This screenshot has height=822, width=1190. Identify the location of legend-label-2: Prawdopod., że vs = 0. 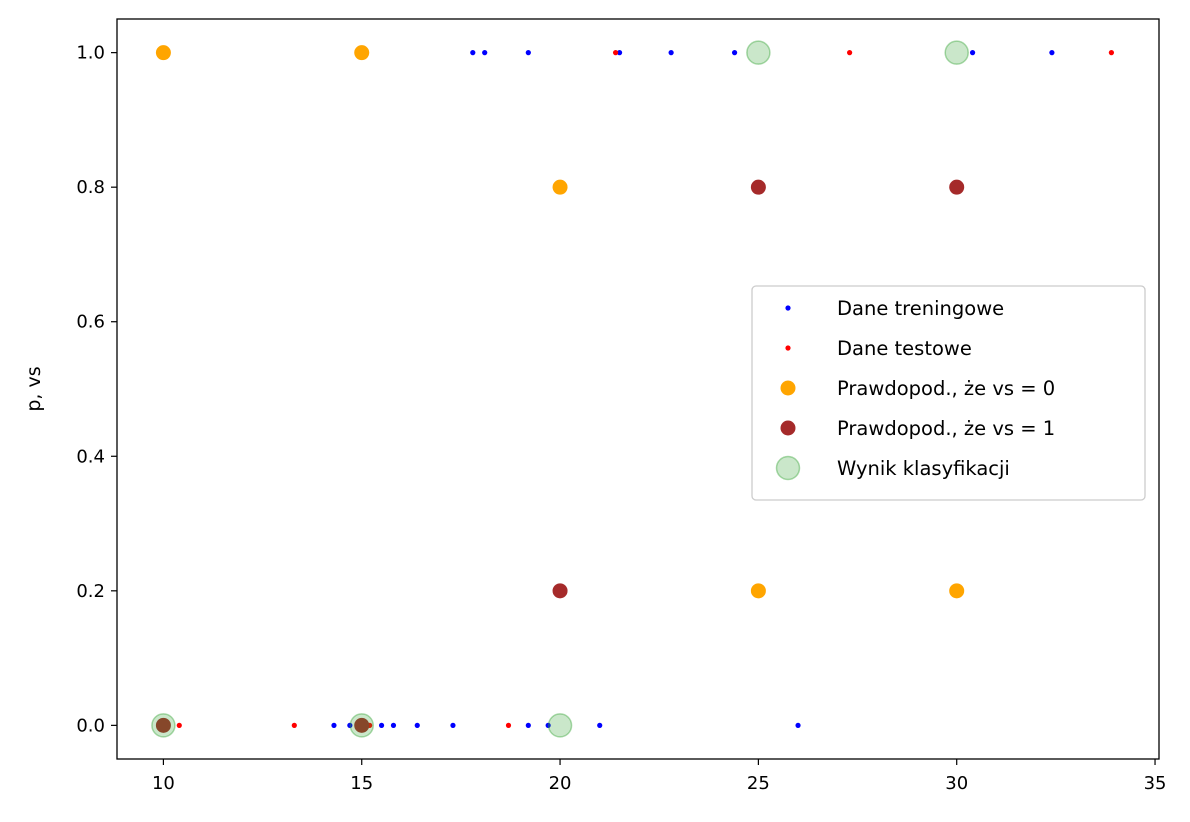
(946, 388).